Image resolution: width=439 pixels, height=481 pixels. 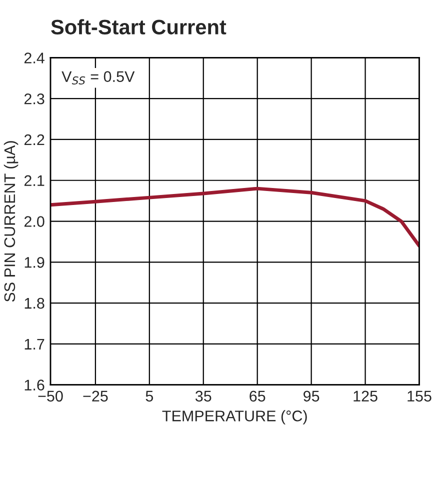 I want to click on annotation: V$_{SS}$ = 0.5V, so click(x=98, y=78).